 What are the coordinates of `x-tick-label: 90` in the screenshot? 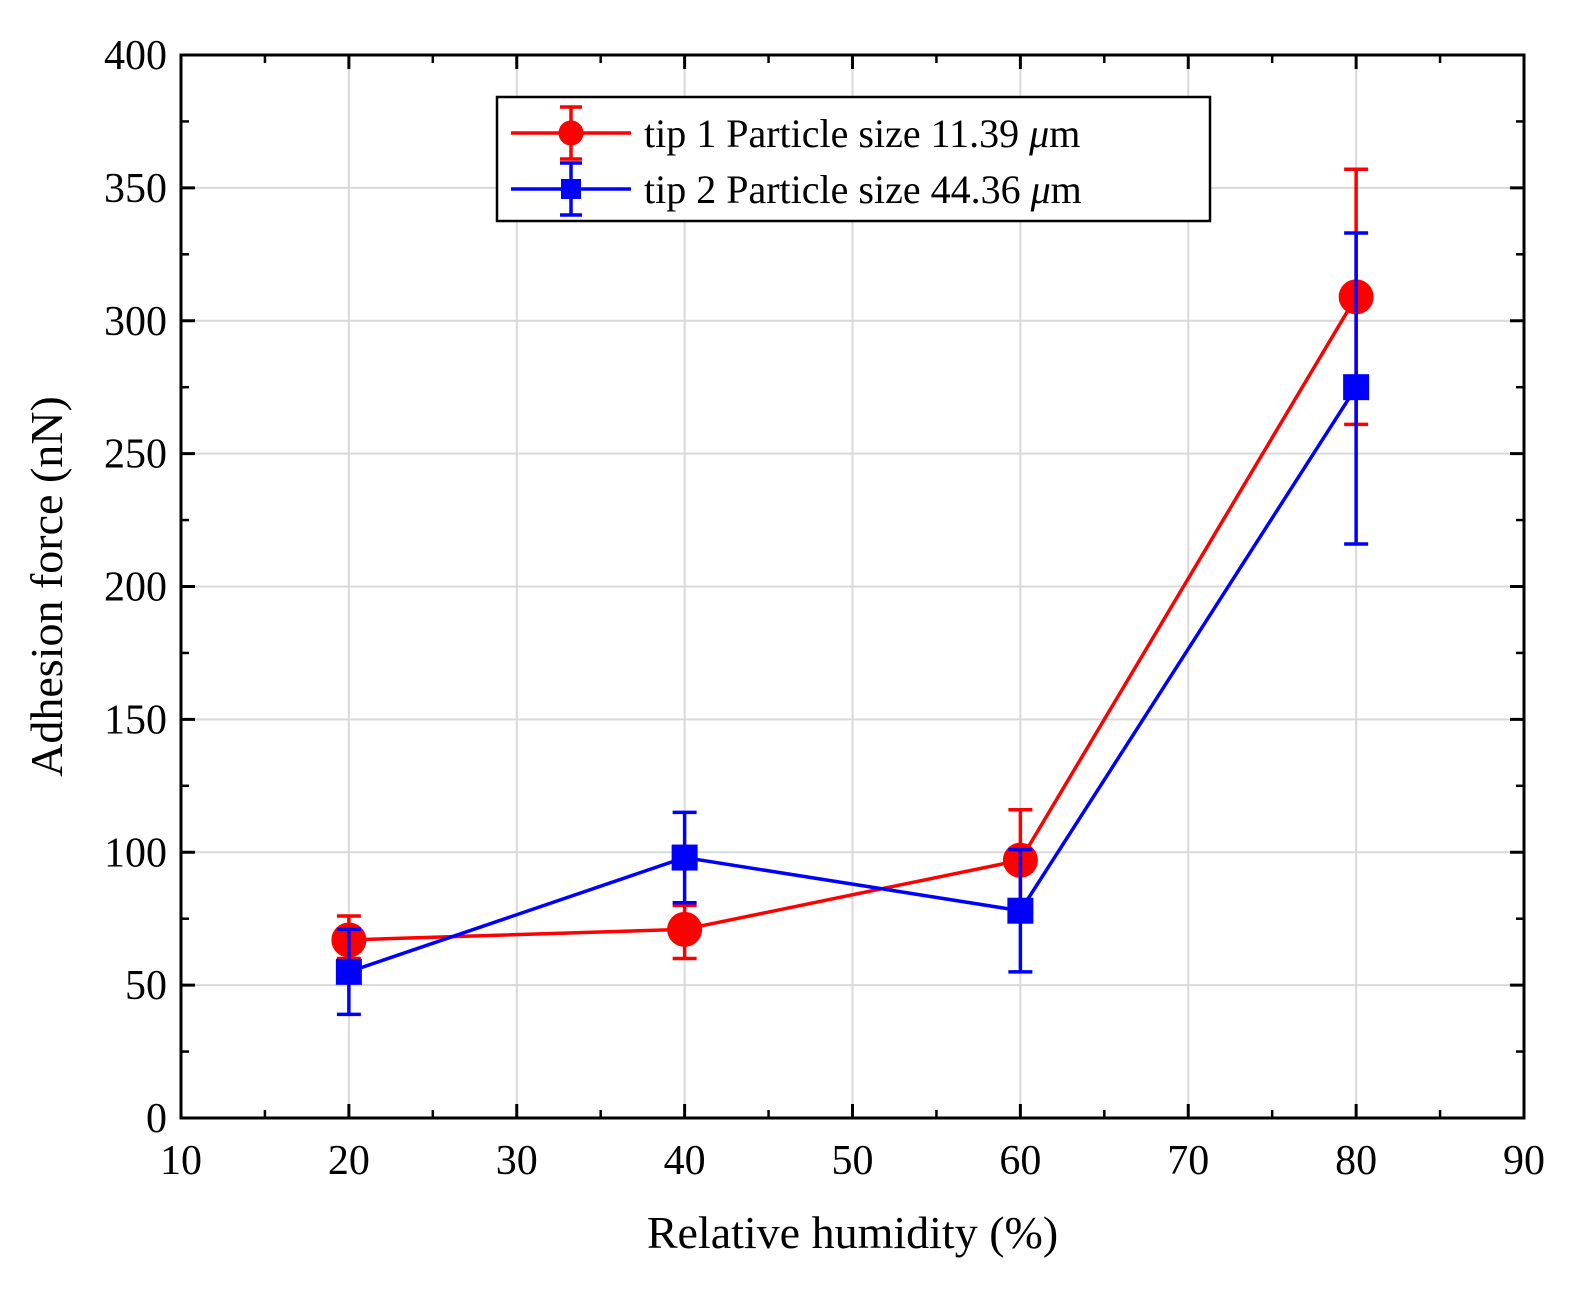 It's located at (1524, 1161).